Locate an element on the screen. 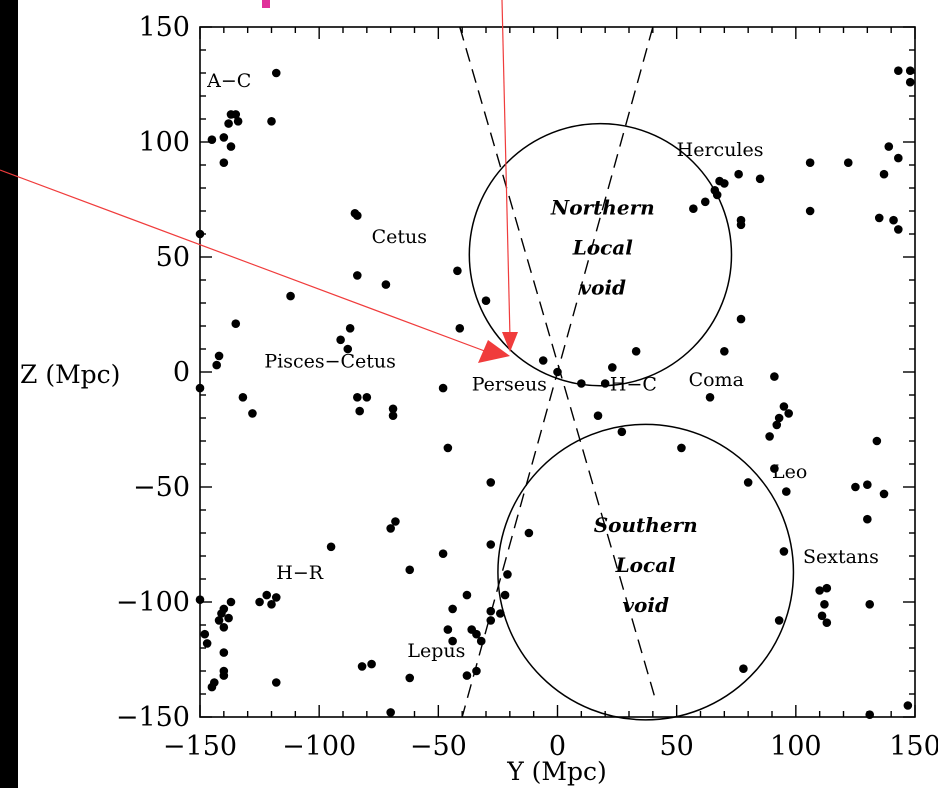 This screenshot has width=938, height=788. structure-label: Leo is located at coordinates (789, 472).